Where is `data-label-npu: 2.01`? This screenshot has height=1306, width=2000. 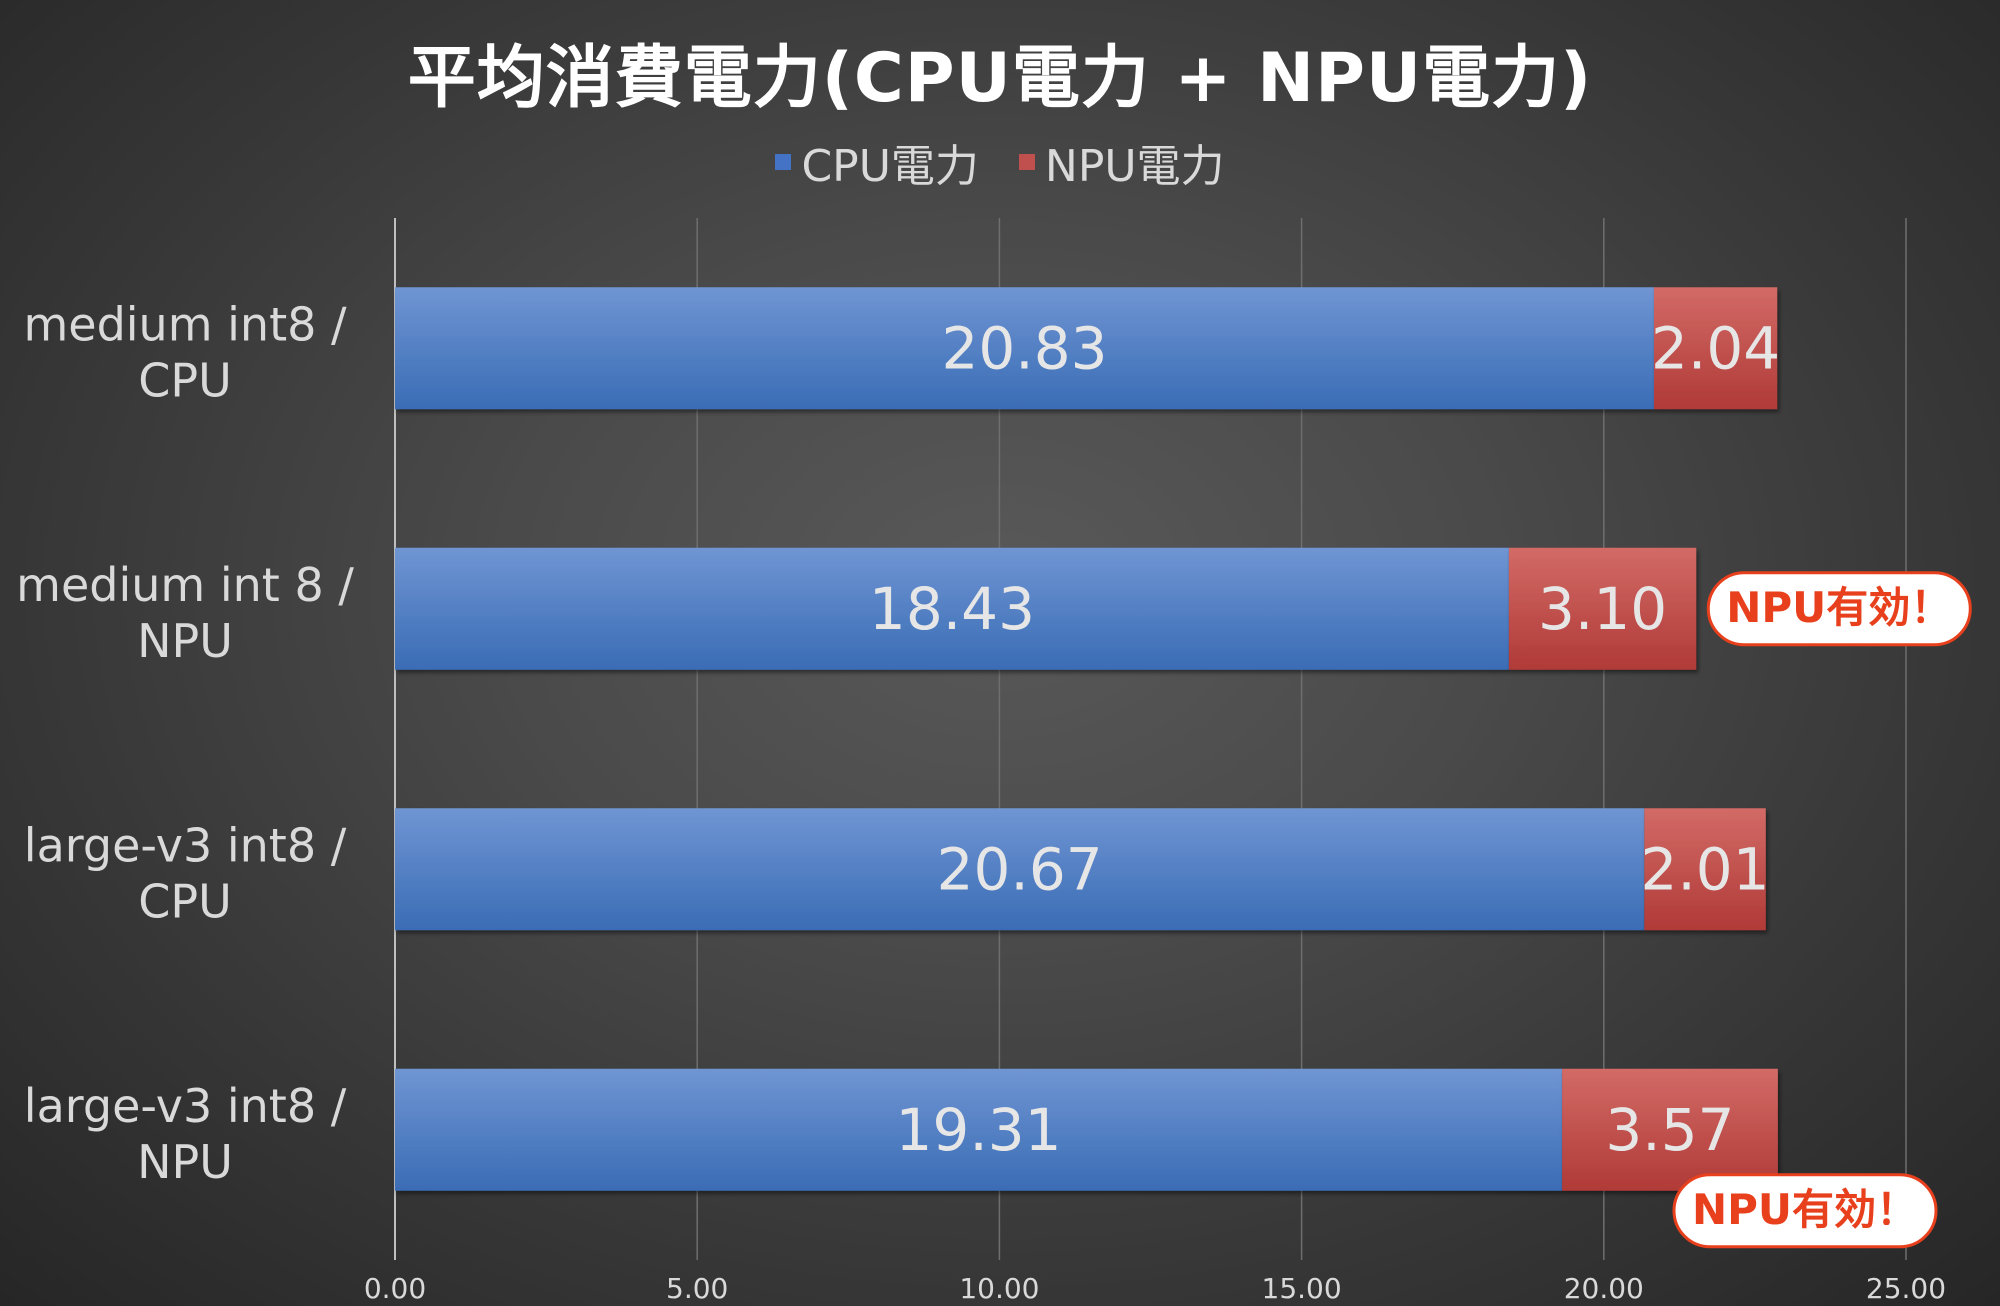 data-label-npu: 2.01 is located at coordinates (1704, 869).